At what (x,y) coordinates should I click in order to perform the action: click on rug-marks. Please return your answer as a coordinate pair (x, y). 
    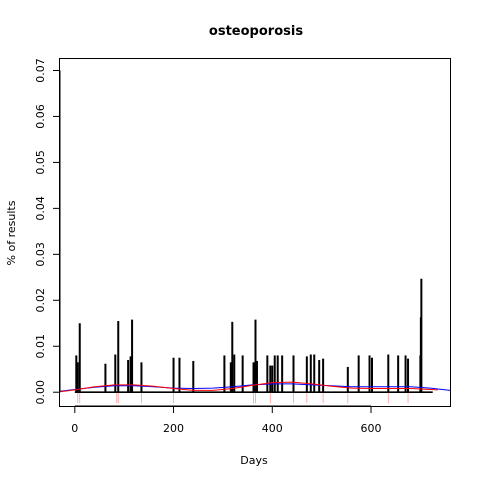
    Looking at the image, I should click on (243, 398).